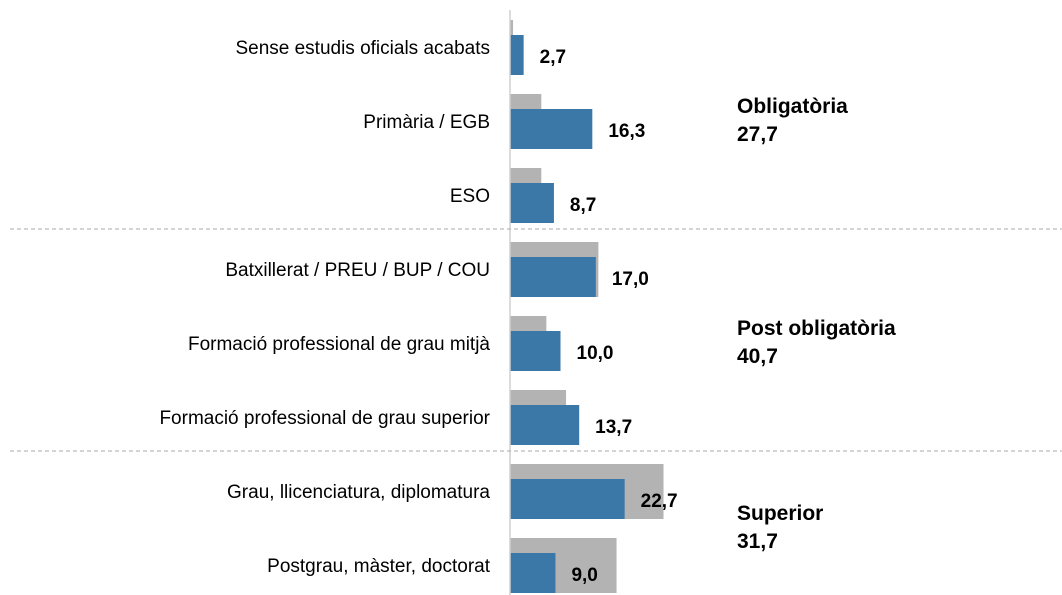  What do you see at coordinates (470, 196) in the screenshot?
I see `category-label: ESO` at bounding box center [470, 196].